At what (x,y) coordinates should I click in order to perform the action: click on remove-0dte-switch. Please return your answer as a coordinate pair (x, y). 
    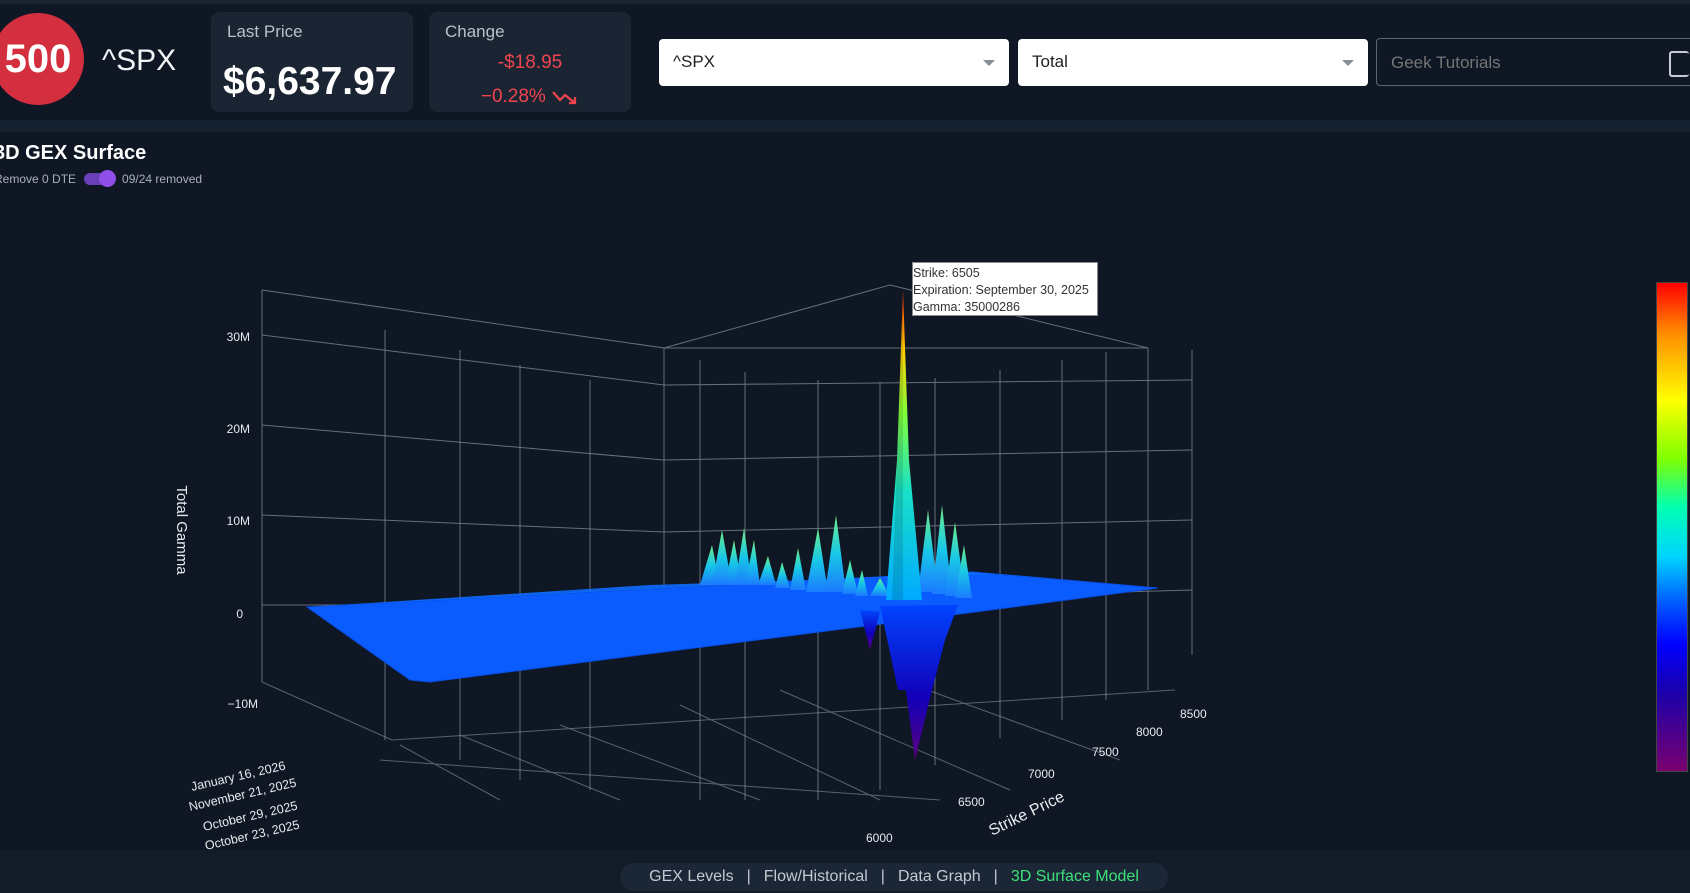
    Looking at the image, I should click on (100, 178).